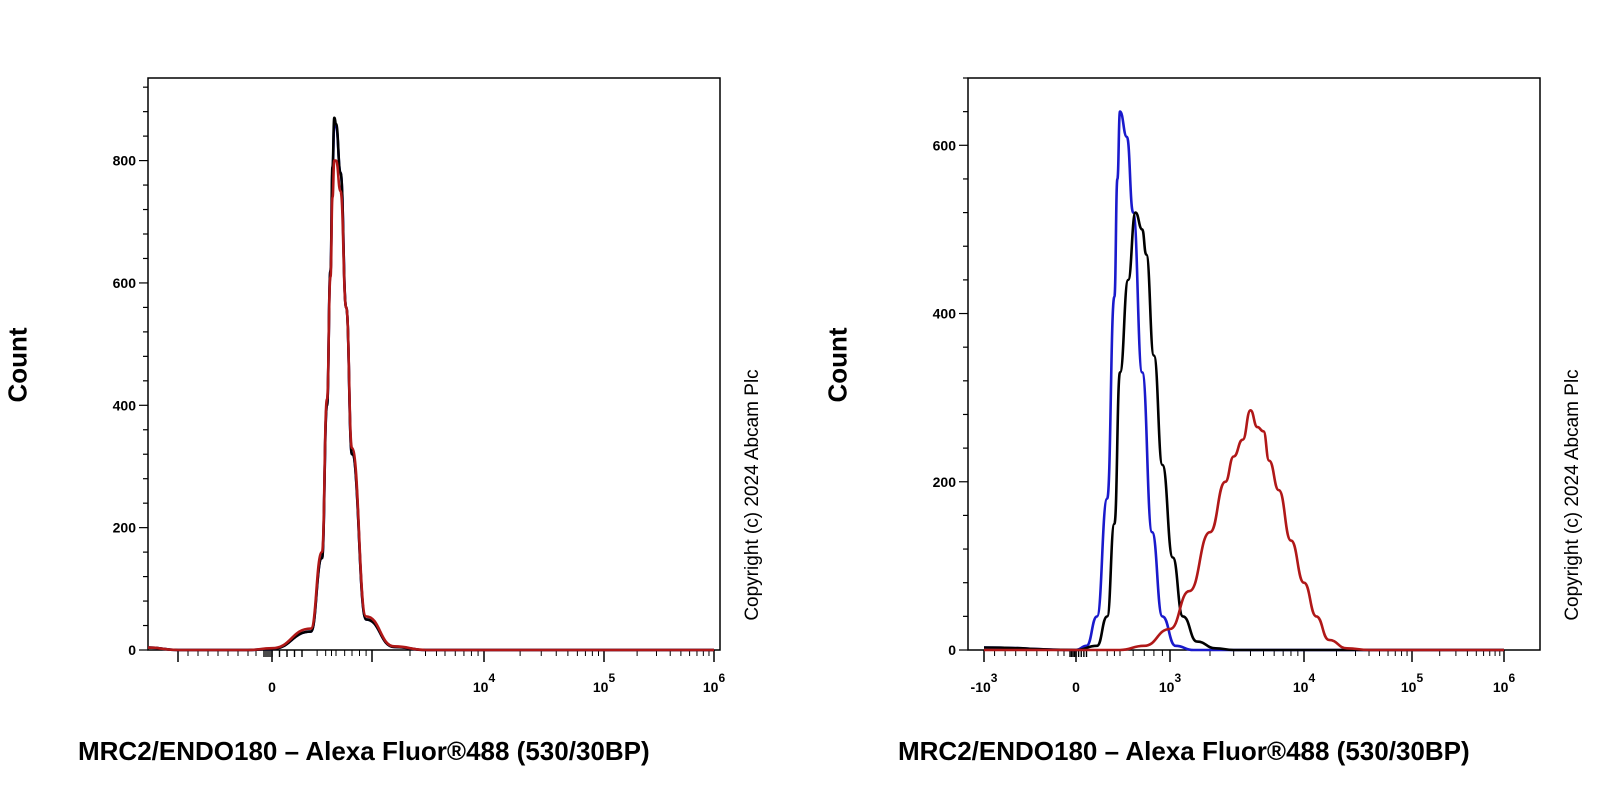 The width and height of the screenshot is (1600, 800). Describe the element at coordinates (125, 161) in the screenshot. I see `y-tick-label: 800` at that location.